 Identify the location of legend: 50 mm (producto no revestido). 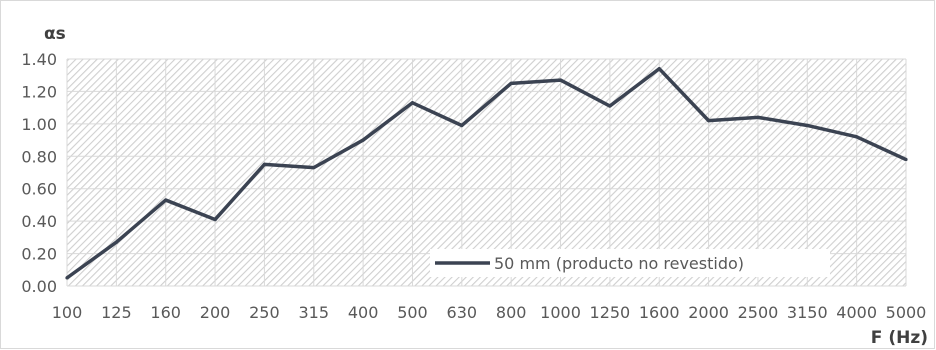
(630, 263).